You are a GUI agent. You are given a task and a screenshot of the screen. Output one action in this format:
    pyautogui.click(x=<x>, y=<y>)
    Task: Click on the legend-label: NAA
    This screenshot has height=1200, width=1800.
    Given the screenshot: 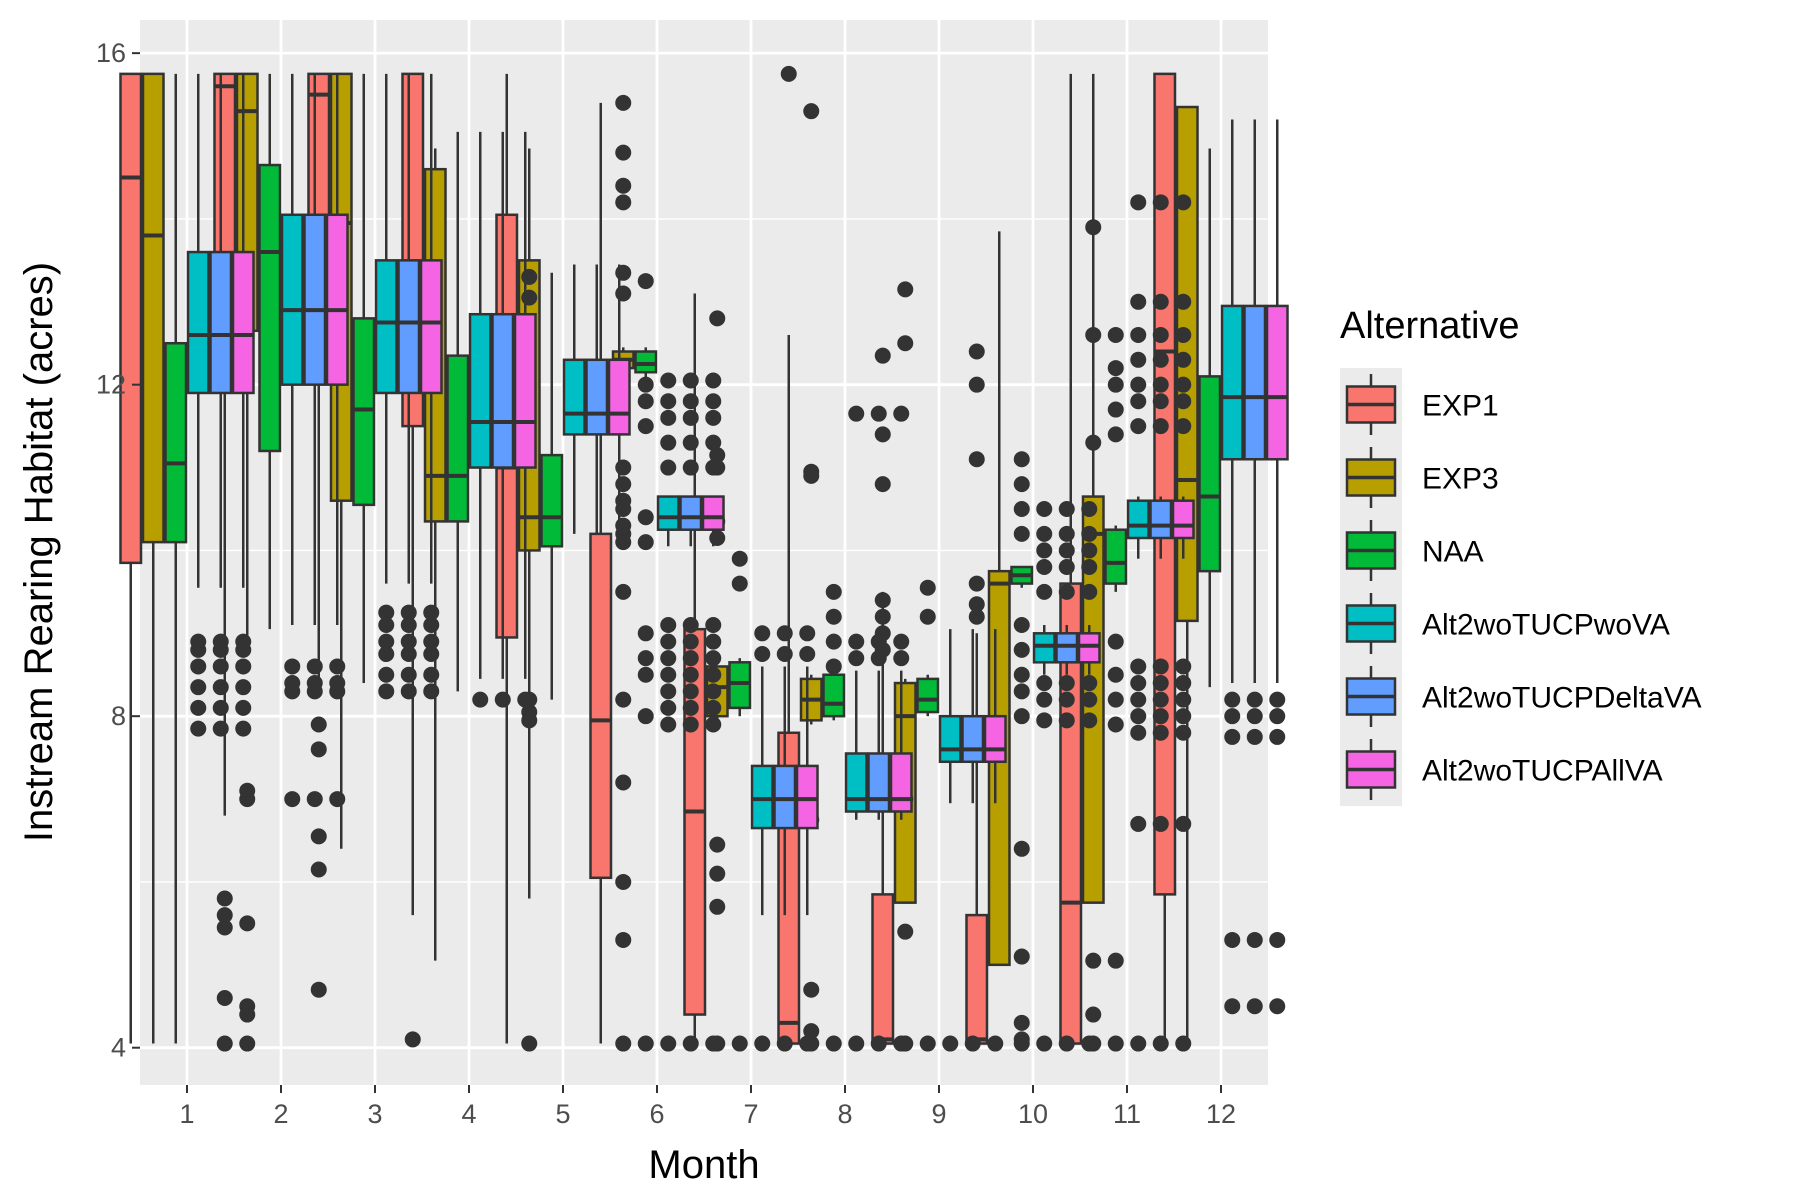 What is the action you would take?
    pyautogui.click(x=1453, y=552)
    